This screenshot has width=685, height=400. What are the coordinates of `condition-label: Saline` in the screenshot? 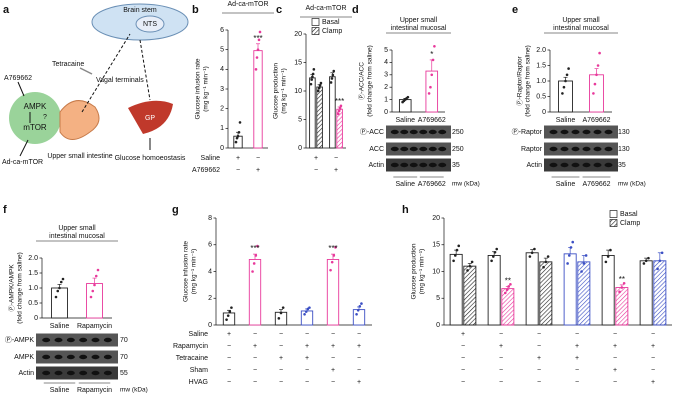 It's located at (199, 334).